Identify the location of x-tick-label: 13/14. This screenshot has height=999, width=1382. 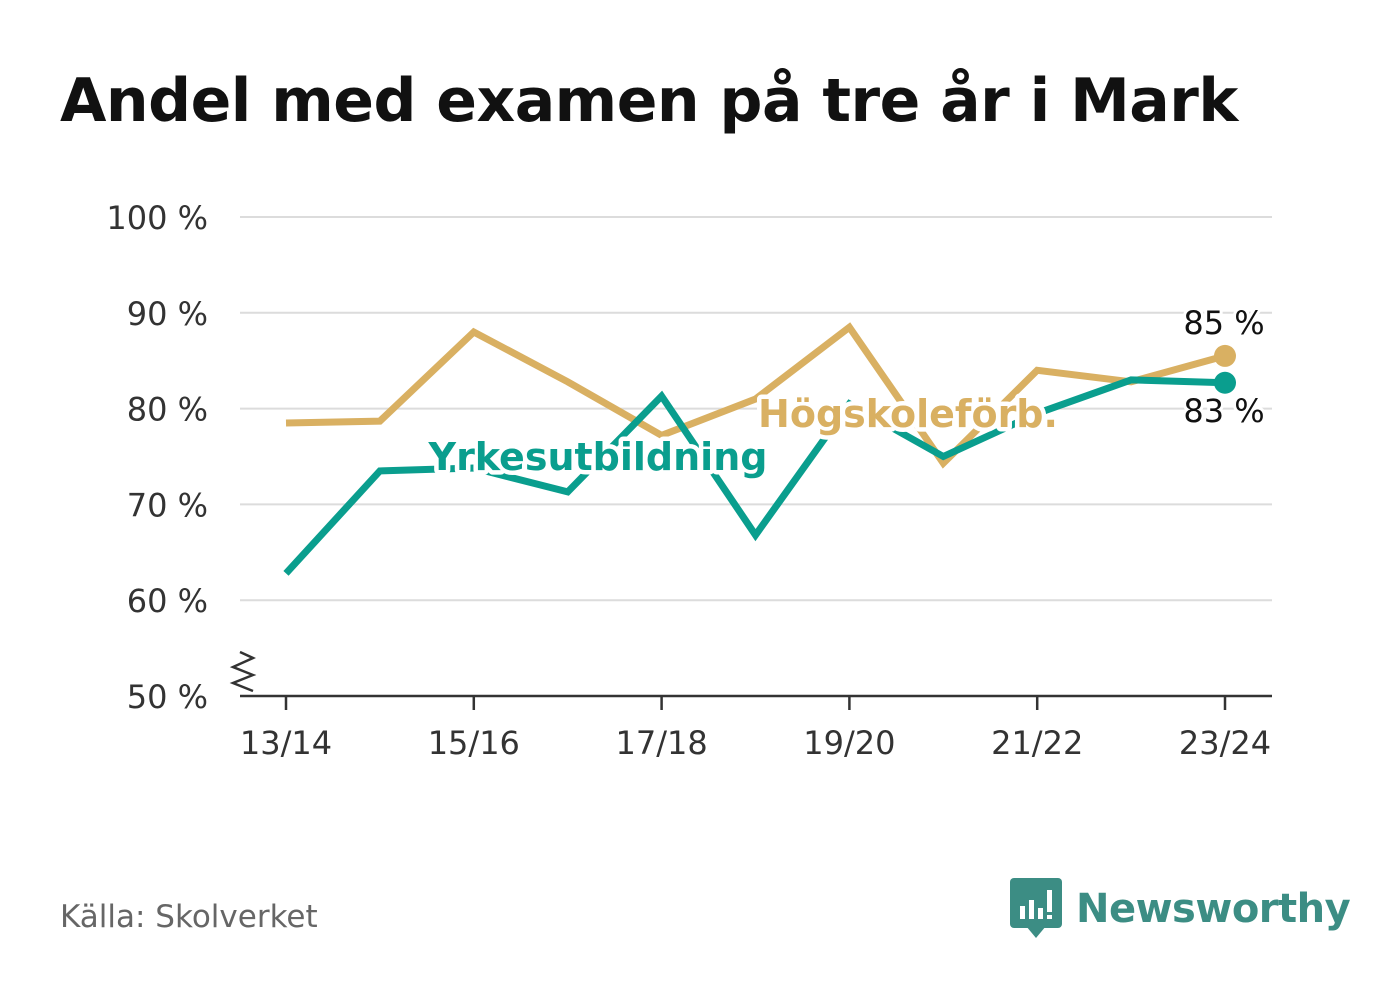
(286, 743).